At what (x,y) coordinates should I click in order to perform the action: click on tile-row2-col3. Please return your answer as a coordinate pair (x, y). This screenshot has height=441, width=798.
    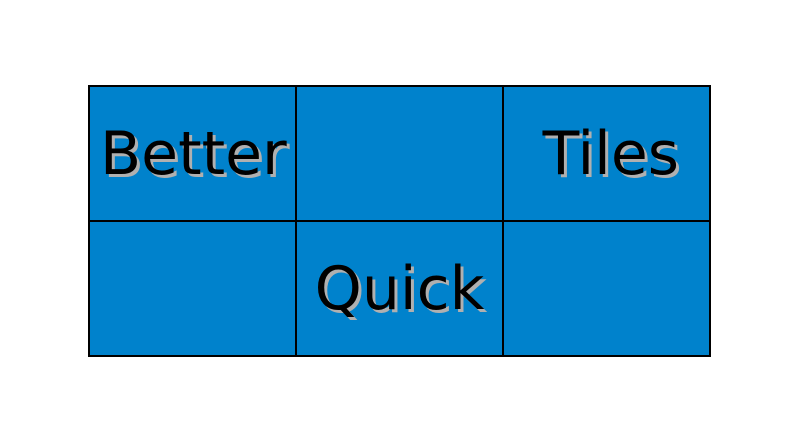
    Looking at the image, I should click on (606, 288).